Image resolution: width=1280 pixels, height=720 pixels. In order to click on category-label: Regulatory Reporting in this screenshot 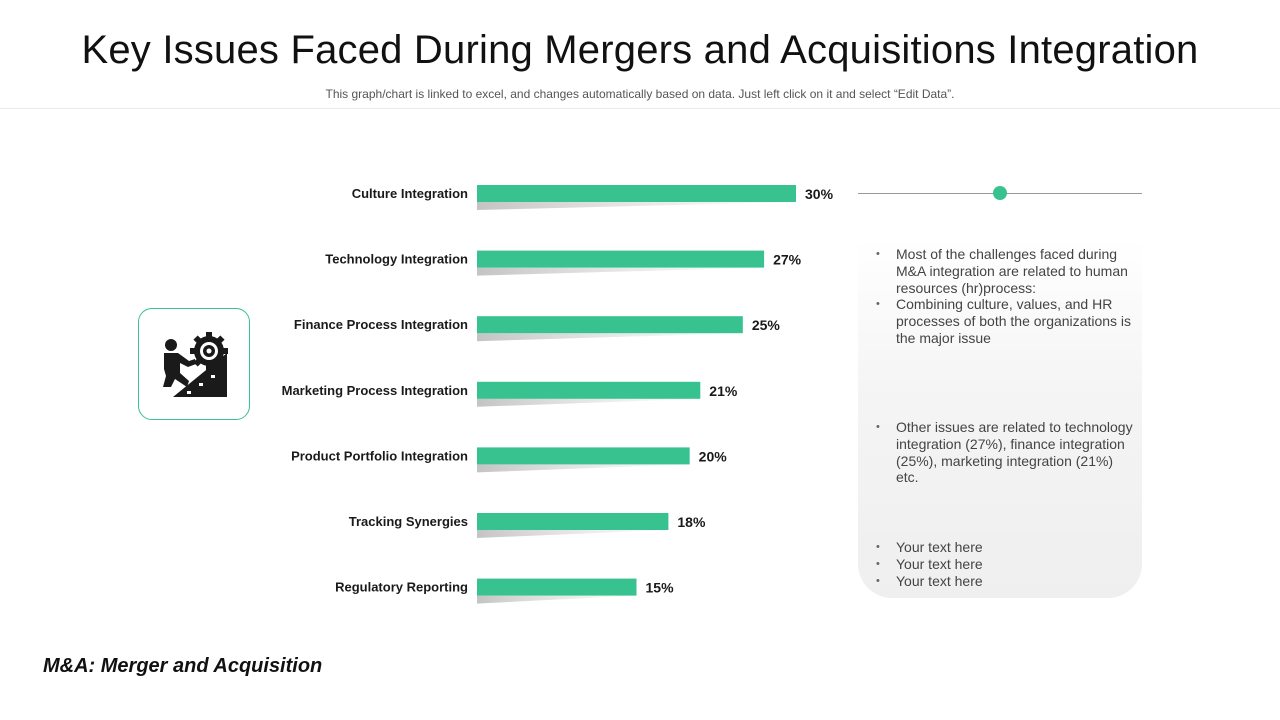, I will do `click(401, 587)`.